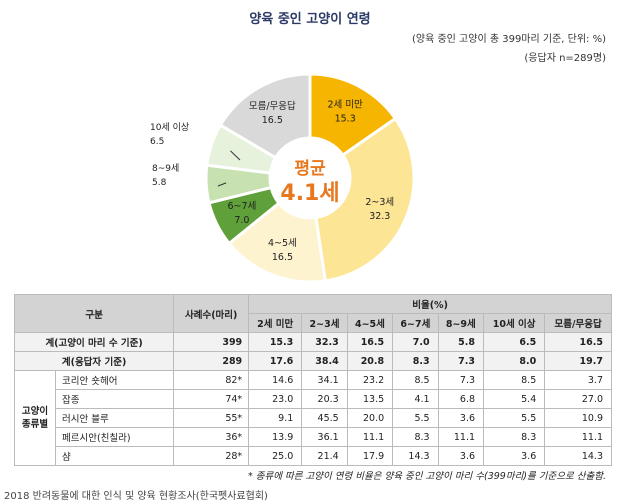 The height and width of the screenshot is (504, 620). Describe the element at coordinates (370, 418) in the screenshot. I see `value-cell: 20.0` at that location.